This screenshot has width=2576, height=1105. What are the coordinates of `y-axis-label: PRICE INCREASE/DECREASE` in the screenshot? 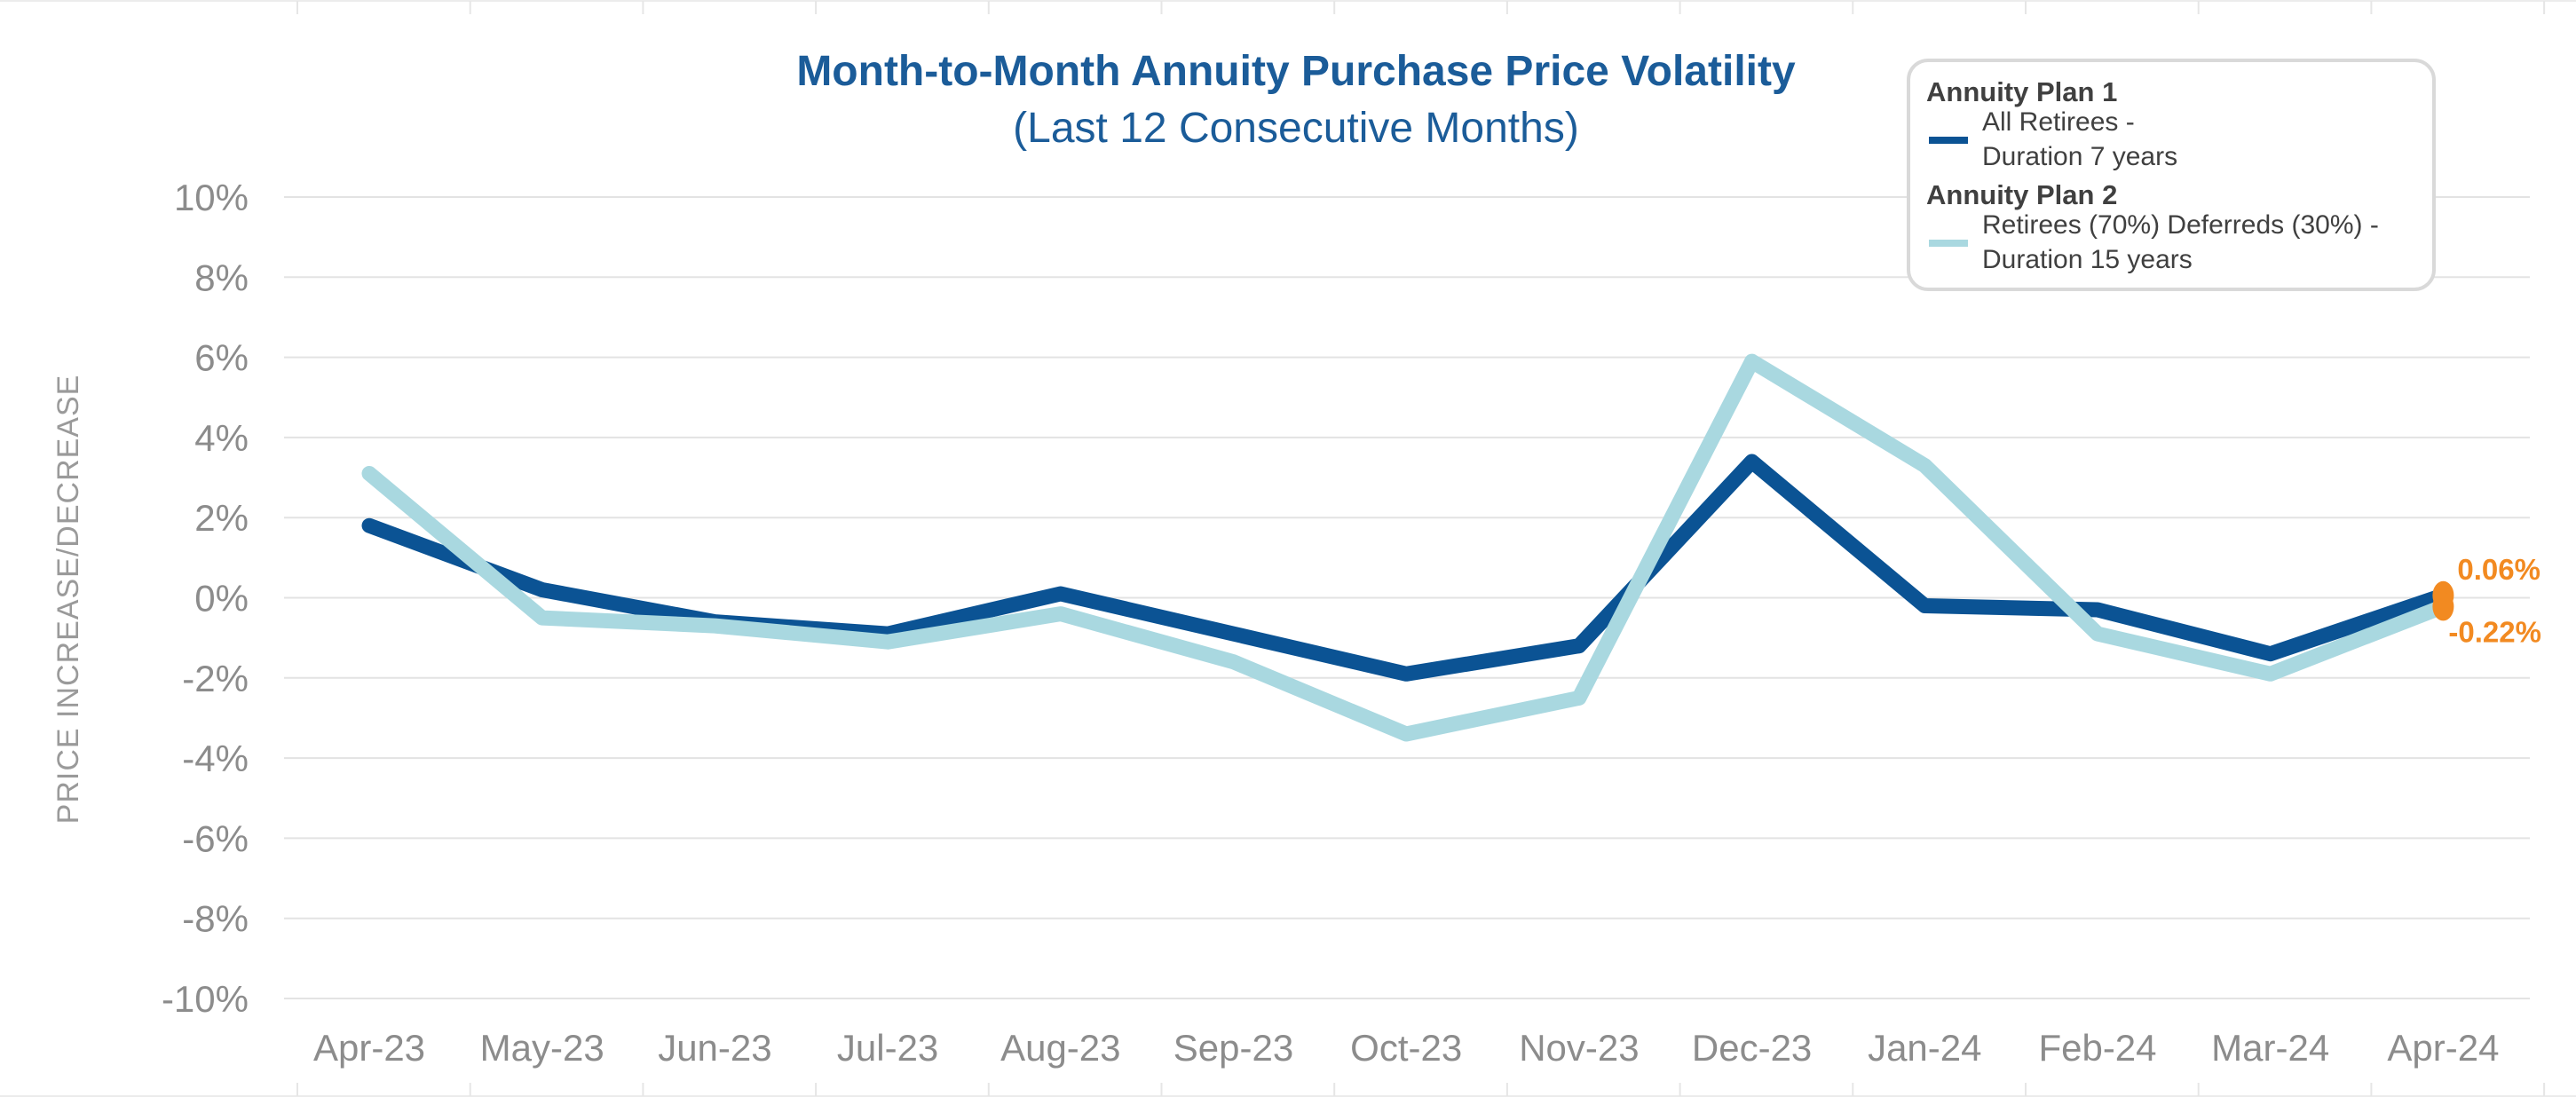 It's located at (68, 600).